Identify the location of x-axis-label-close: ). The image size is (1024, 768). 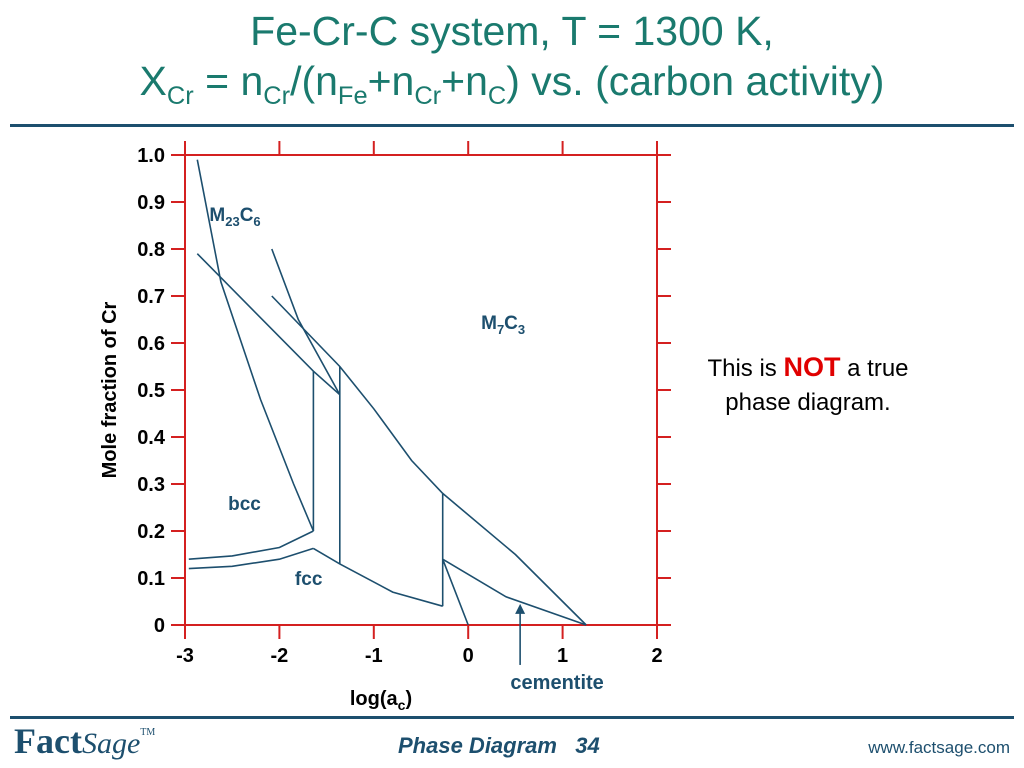
(408, 699).